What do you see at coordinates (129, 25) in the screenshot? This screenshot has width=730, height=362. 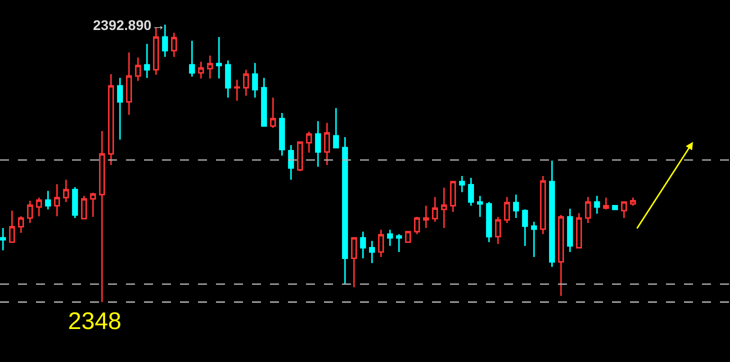 I see `annotation: 2392.890→` at bounding box center [129, 25].